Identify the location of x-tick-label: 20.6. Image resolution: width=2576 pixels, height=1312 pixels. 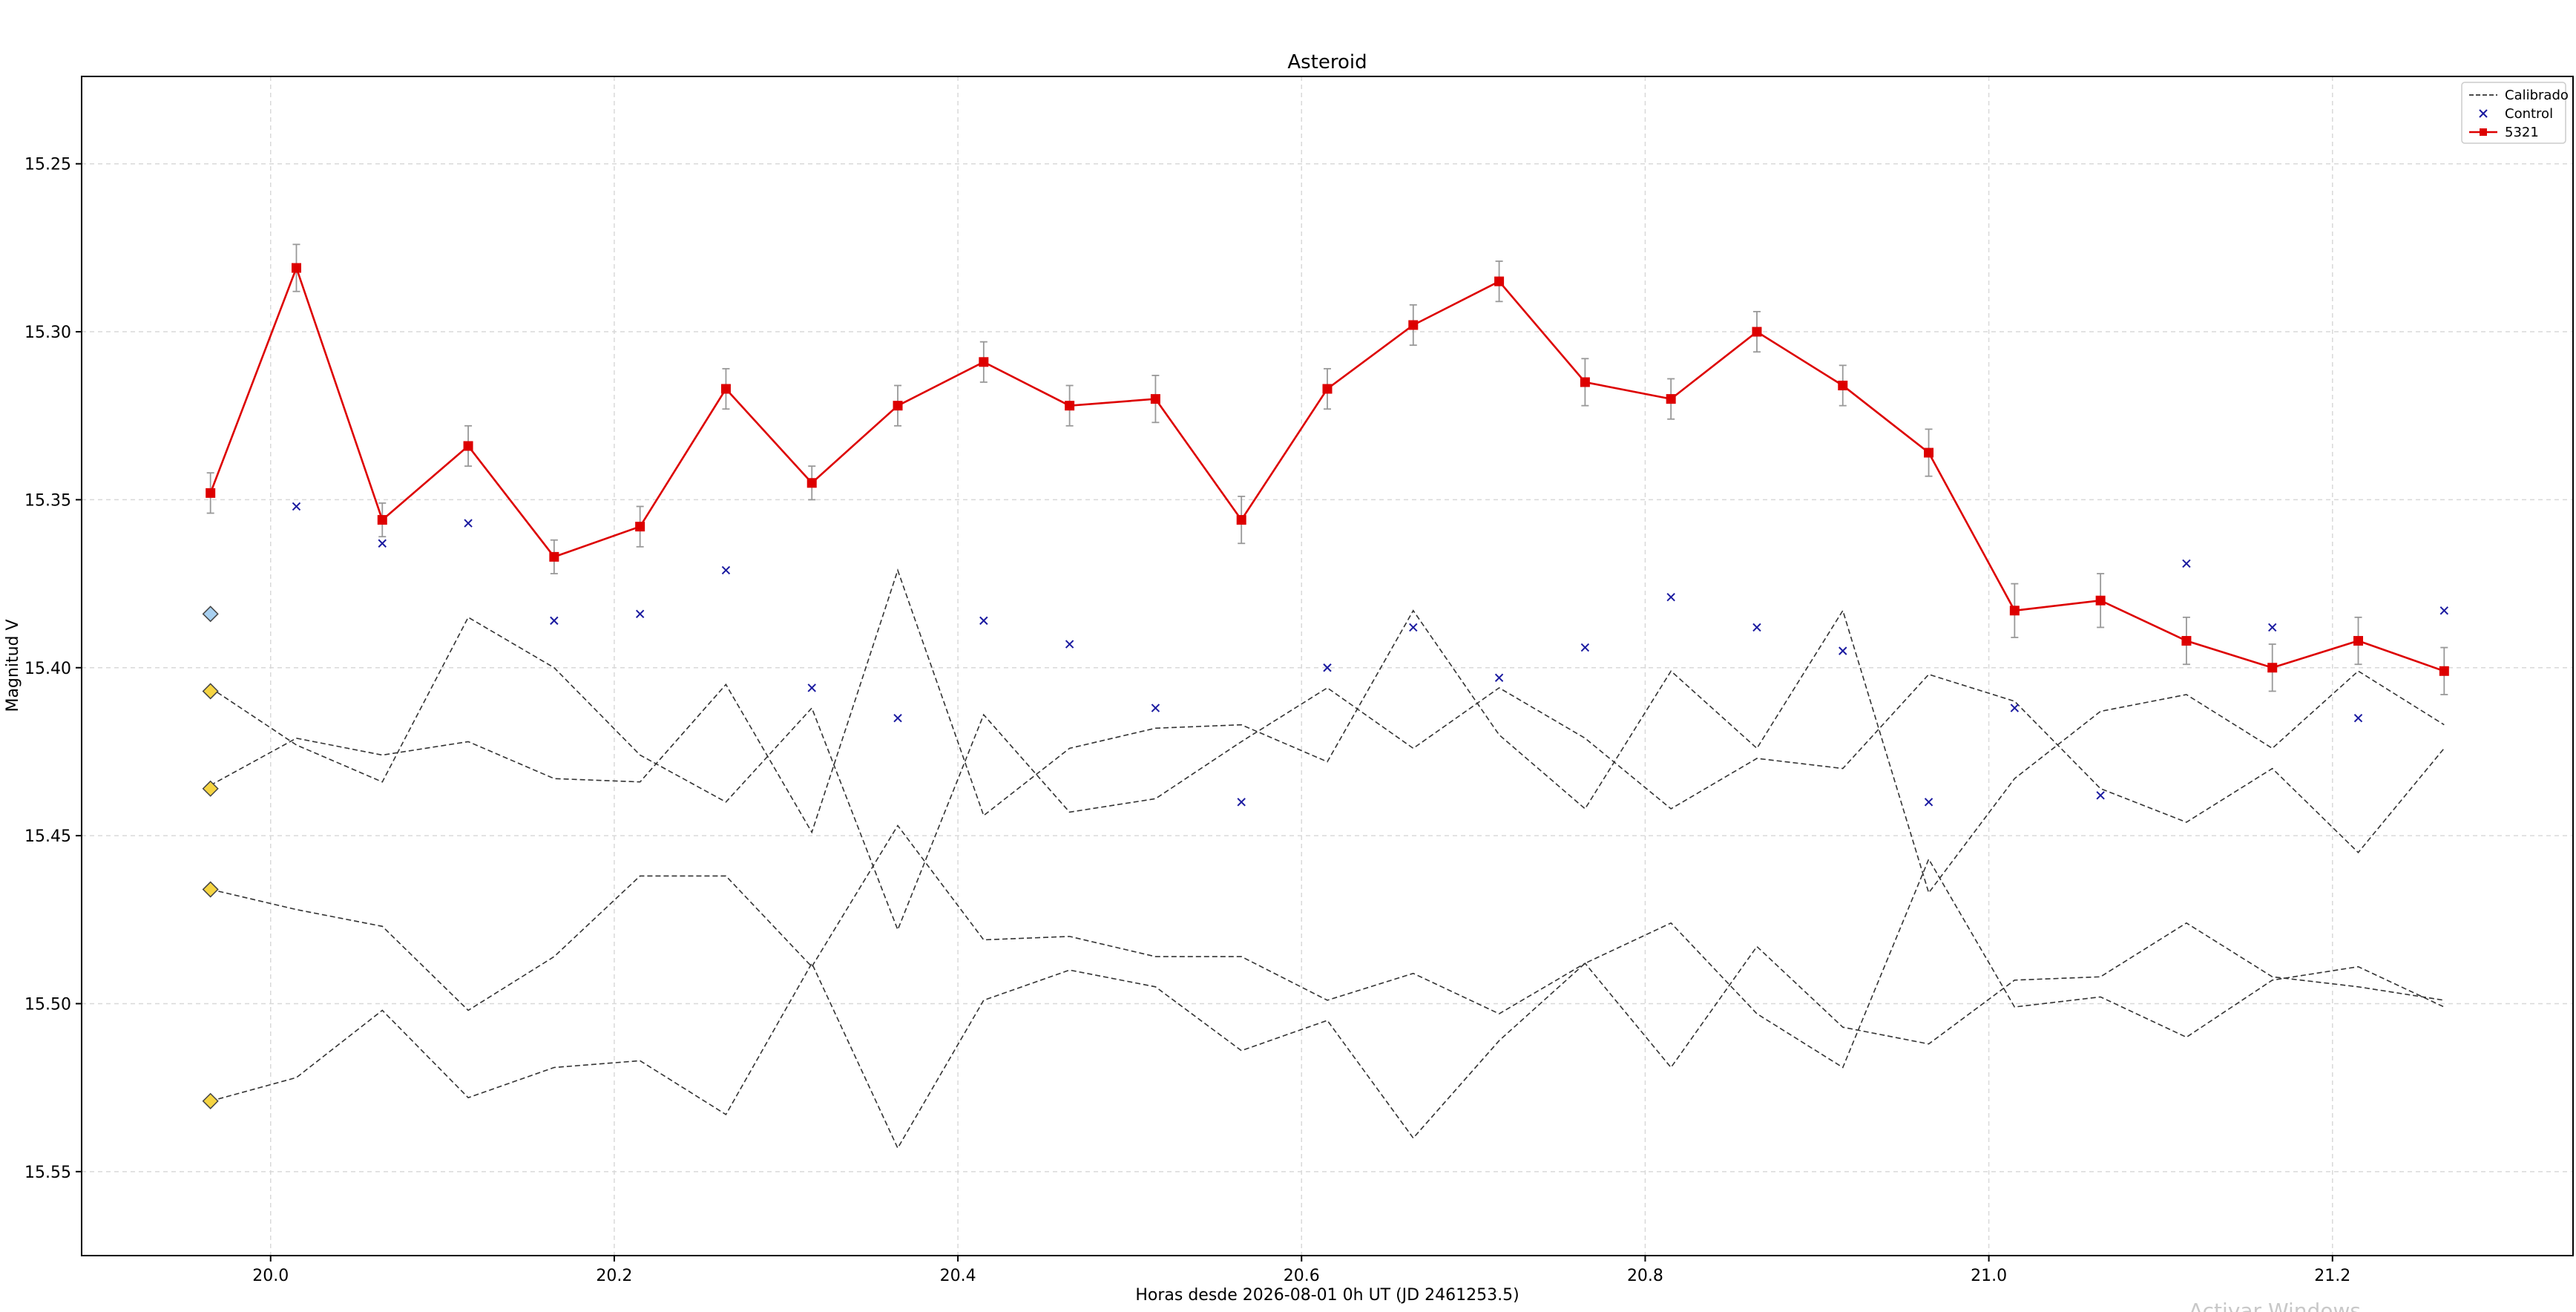
(1302, 1276).